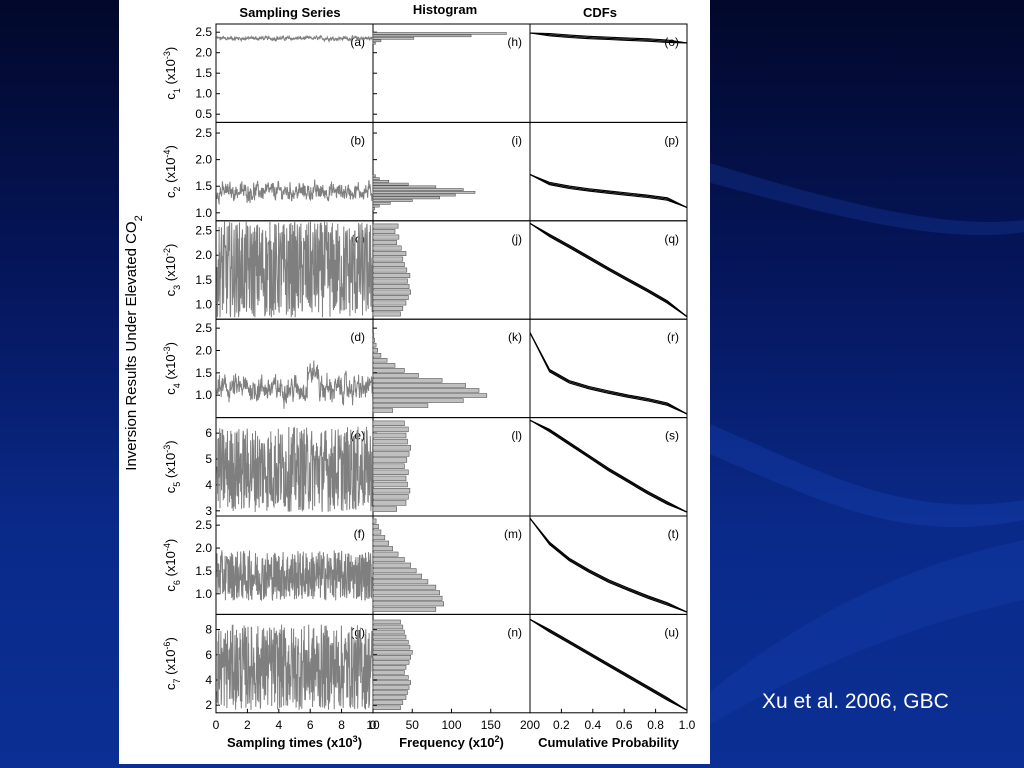 This screenshot has width=1024, height=768. What do you see at coordinates (216, 725) in the screenshot?
I see `x-tick-label: 0` at bounding box center [216, 725].